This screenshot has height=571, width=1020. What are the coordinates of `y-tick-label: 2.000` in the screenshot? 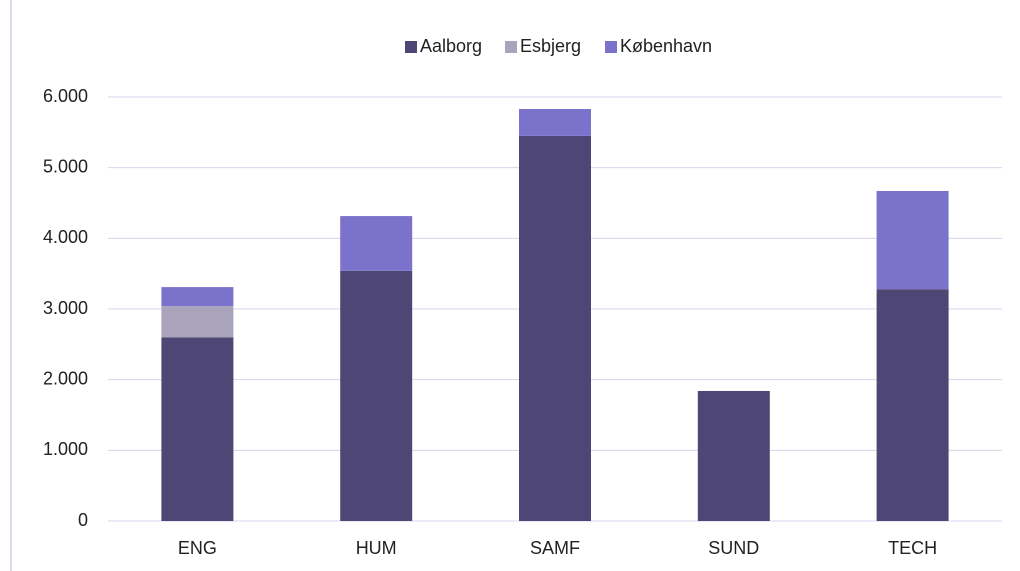 It's located at (65, 378).